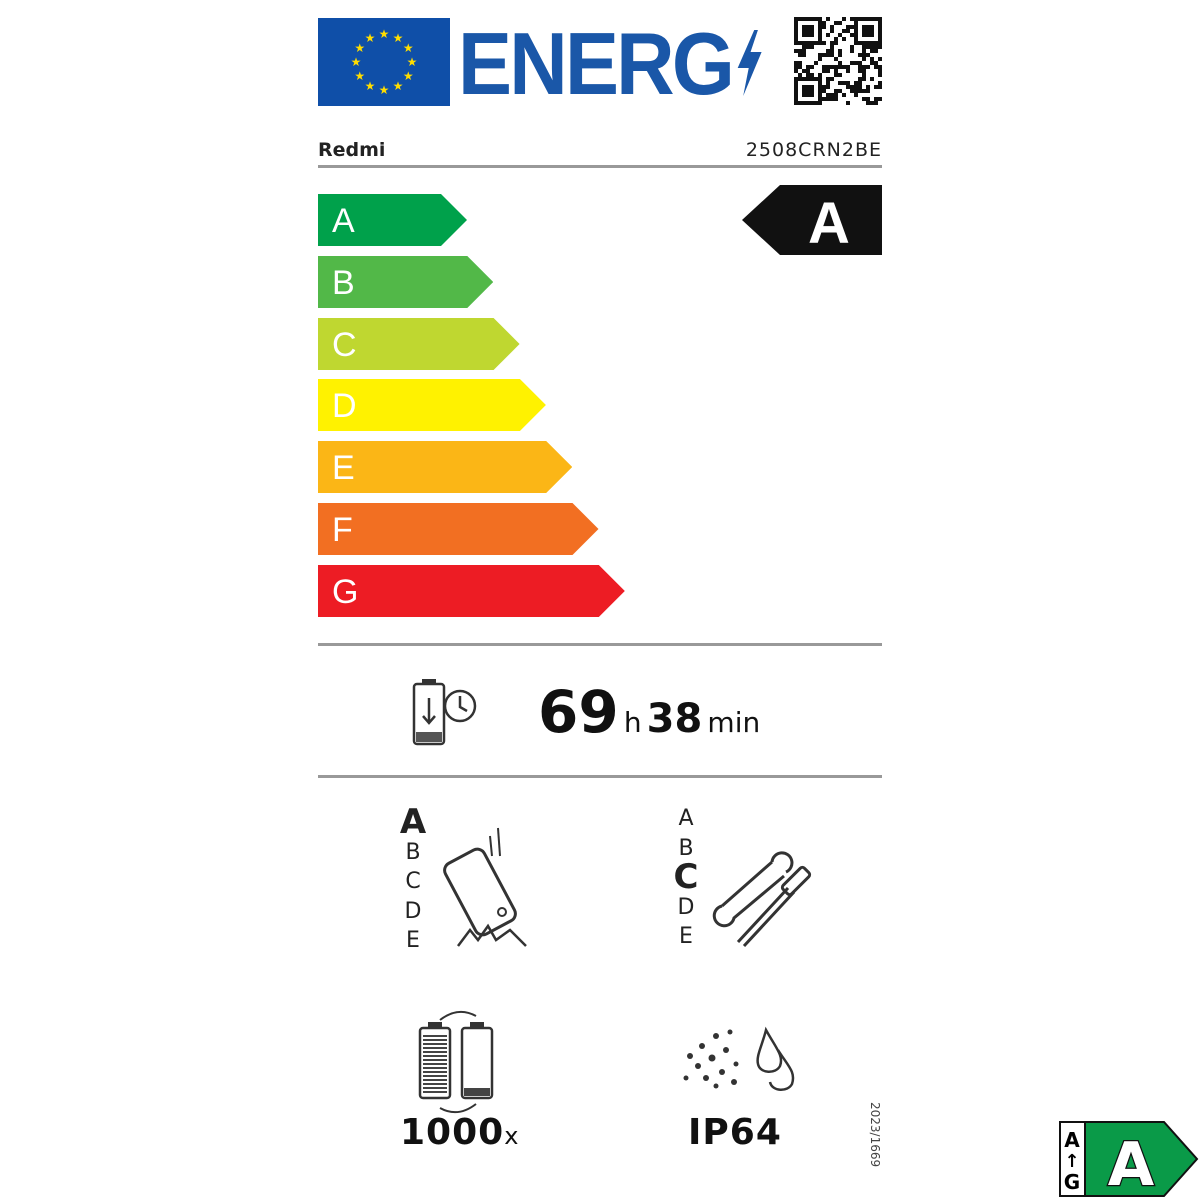 The width and height of the screenshot is (1200, 1200). Describe the element at coordinates (875, 1135) in the screenshot. I see `regulation-number: 2023/1669` at that location.